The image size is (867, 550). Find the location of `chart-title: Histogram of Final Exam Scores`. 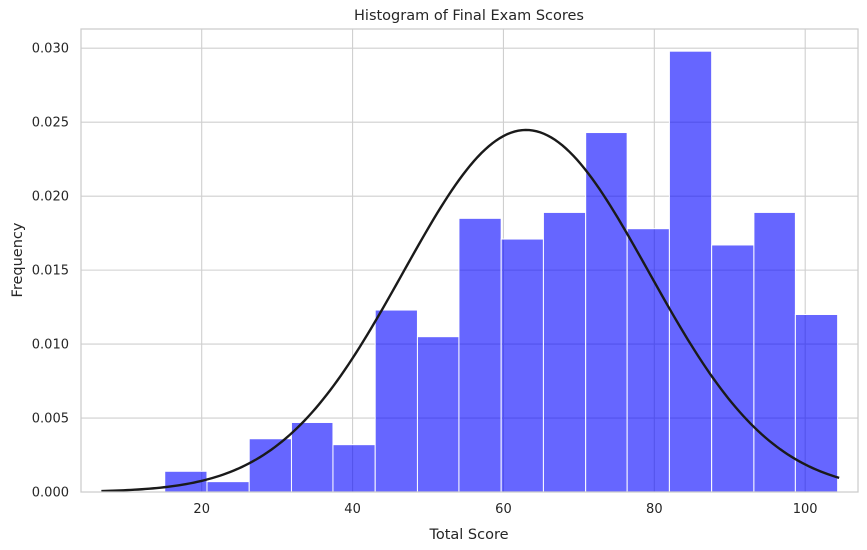

chart-title: Histogram of Final Exam Scores is located at coordinates (469, 16).